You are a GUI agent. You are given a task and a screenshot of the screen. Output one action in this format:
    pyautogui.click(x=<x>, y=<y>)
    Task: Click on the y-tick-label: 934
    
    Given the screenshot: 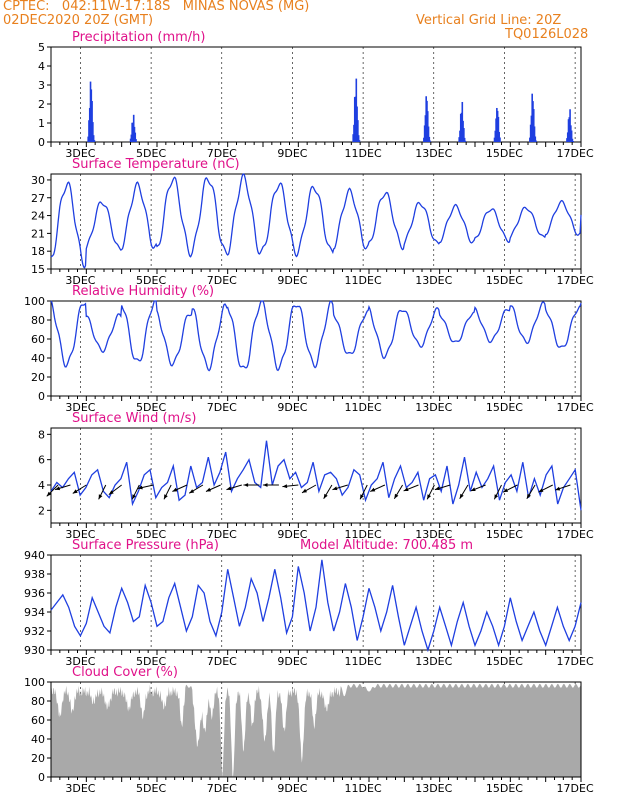 What is the action you would take?
    pyautogui.click(x=34, y=612)
    